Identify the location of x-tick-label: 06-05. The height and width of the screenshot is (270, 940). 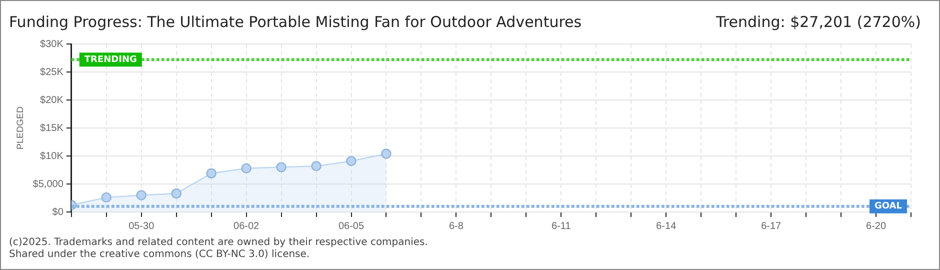
(351, 226).